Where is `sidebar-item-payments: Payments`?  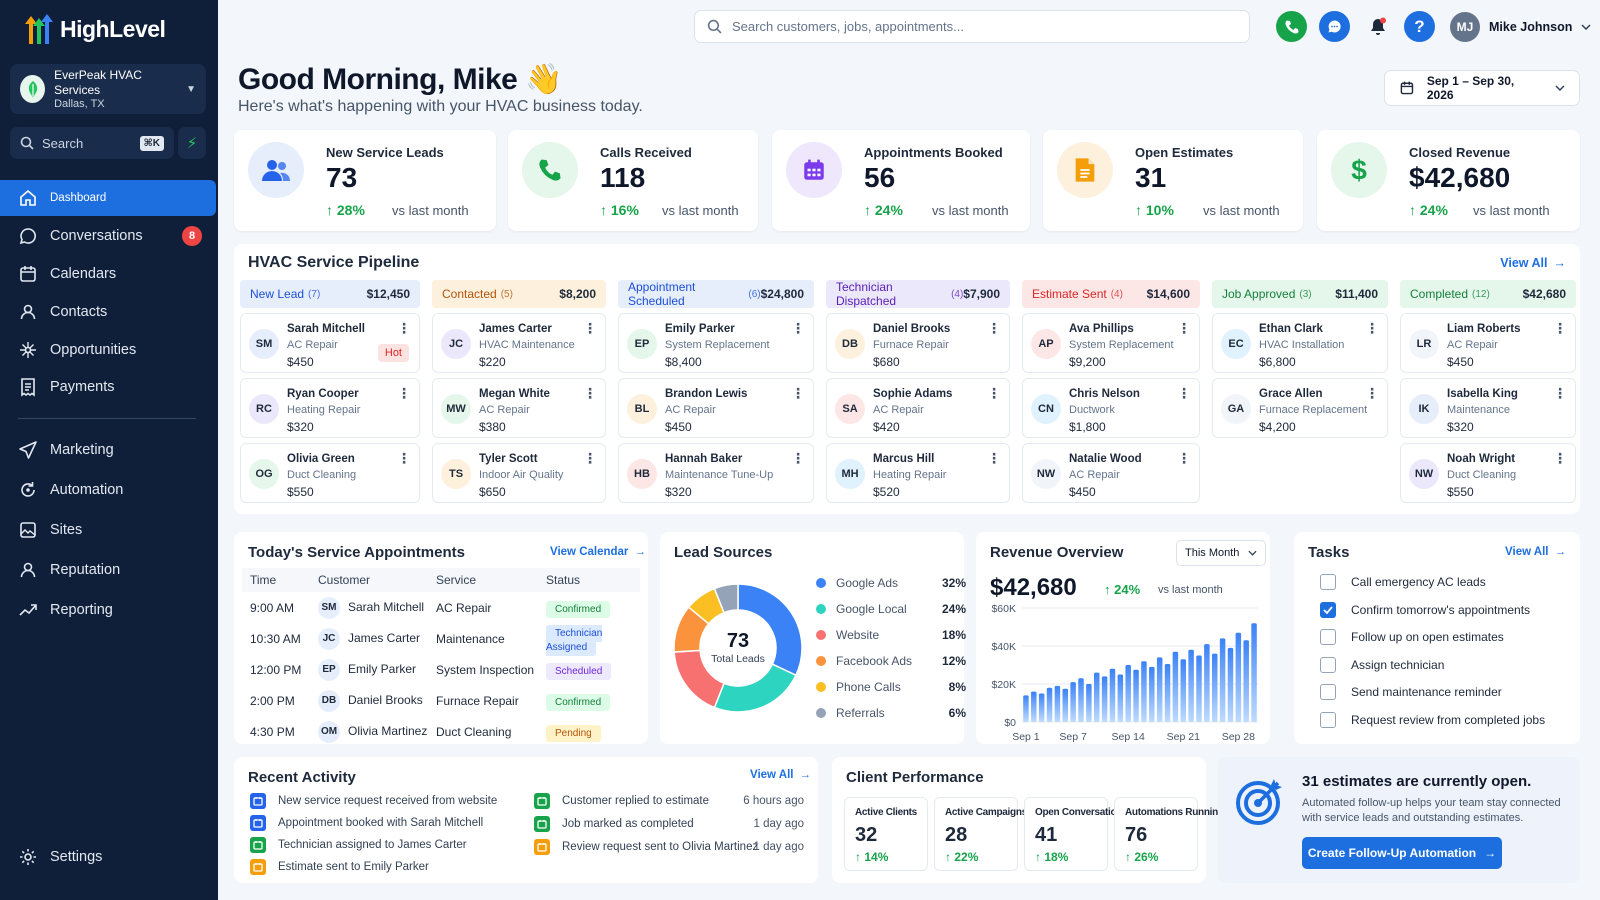
sidebar-item-payments: Payments is located at coordinates (109, 387).